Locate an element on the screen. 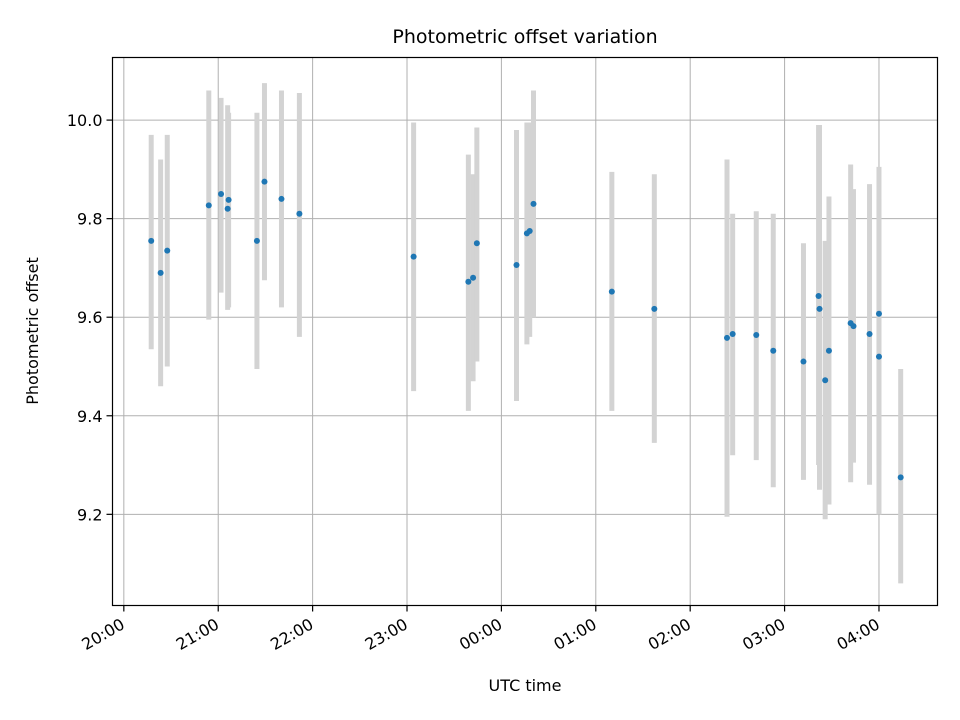  y-tick-label: 9.2 is located at coordinates (89, 514).